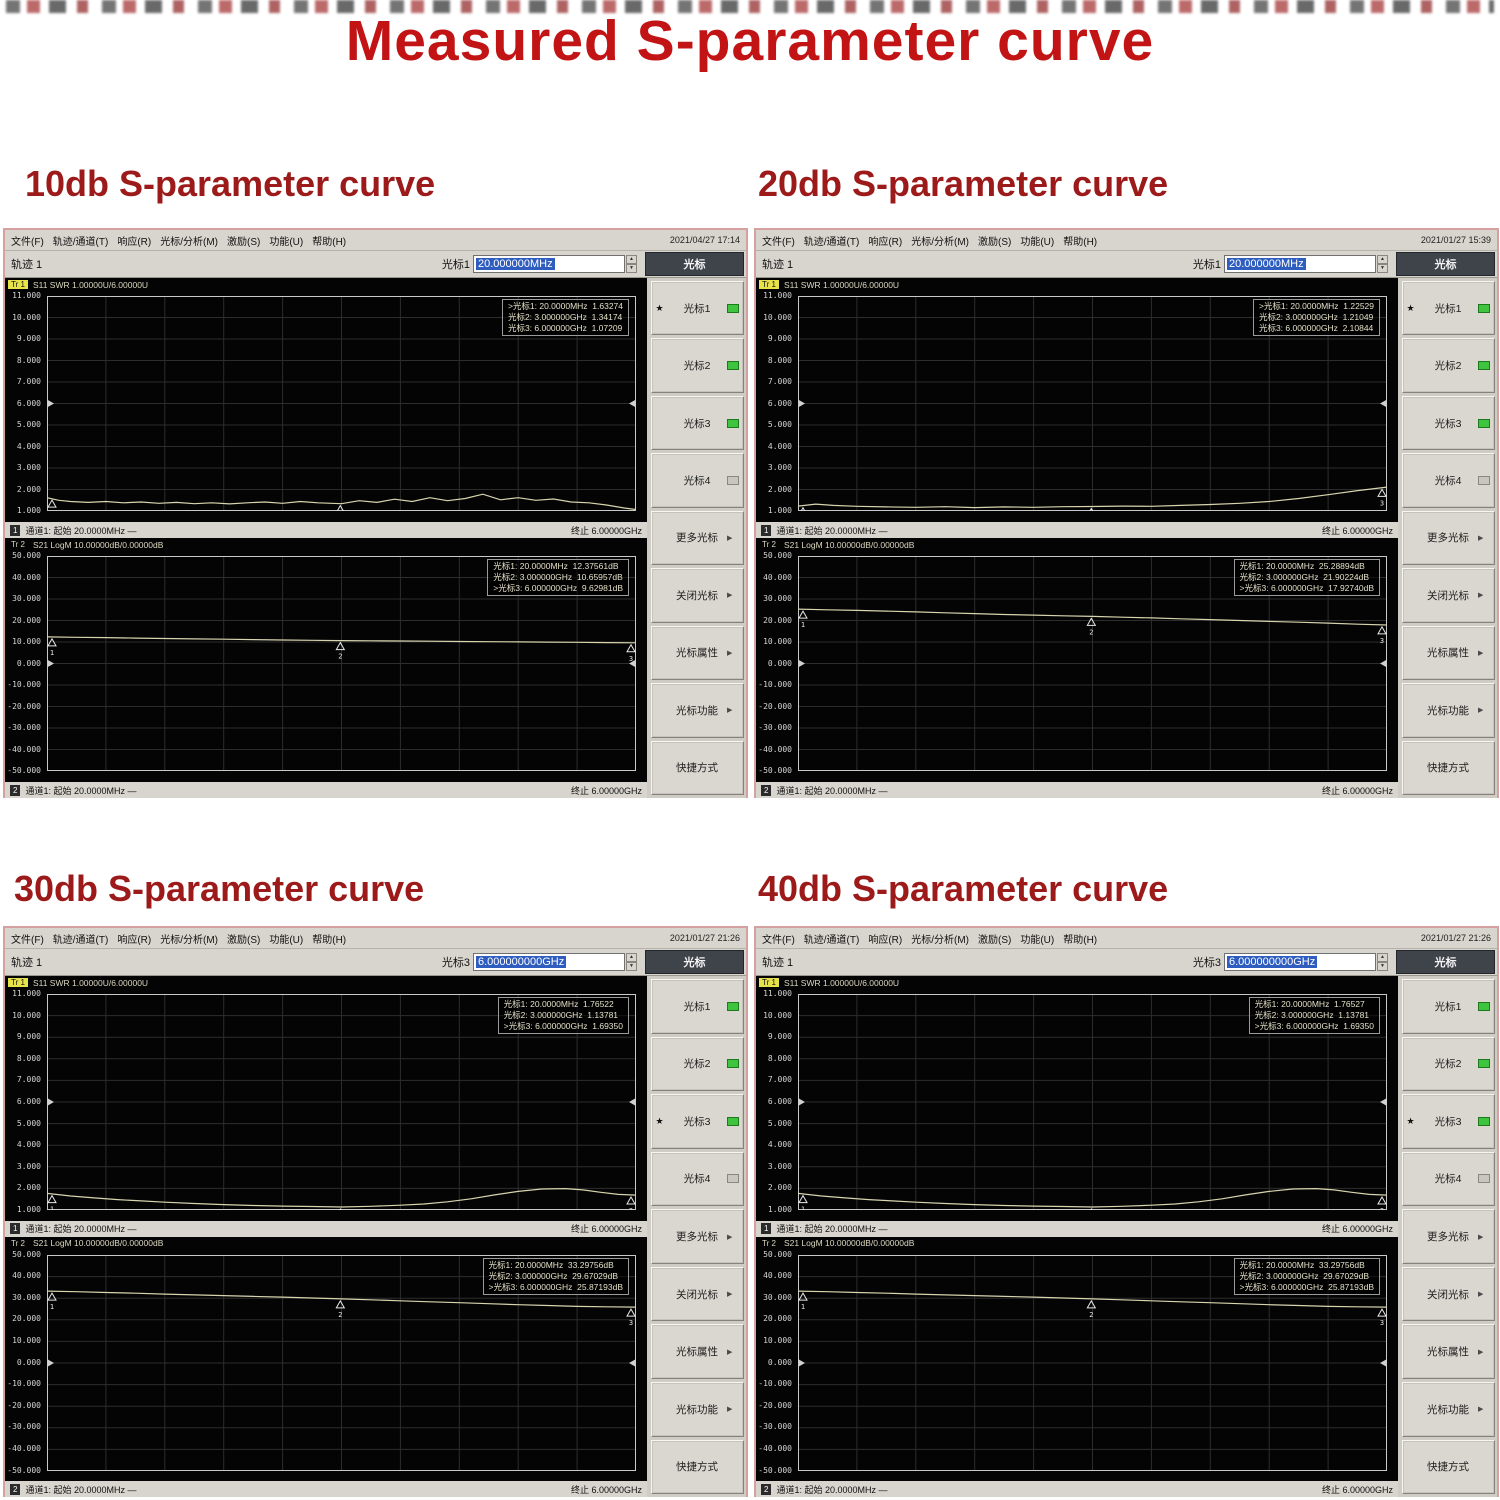 This screenshot has width=1500, height=1500. I want to click on ref-level-arrow-left-icon, so click(50, 663).